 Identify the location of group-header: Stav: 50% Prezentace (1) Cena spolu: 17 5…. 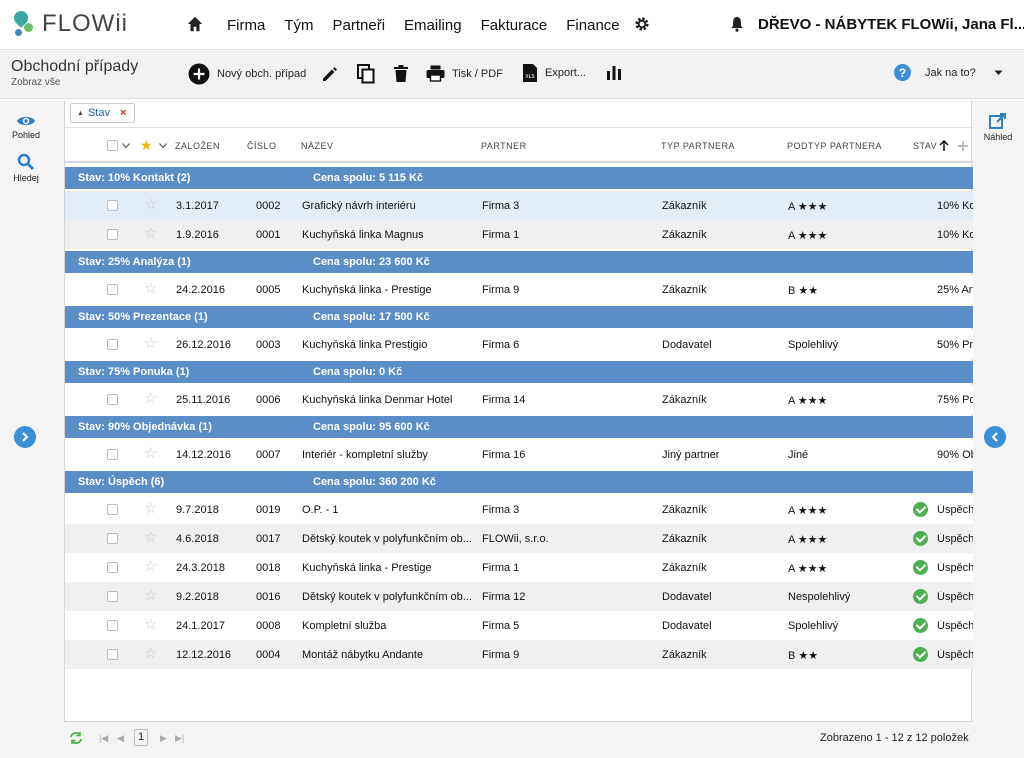
(519, 317).